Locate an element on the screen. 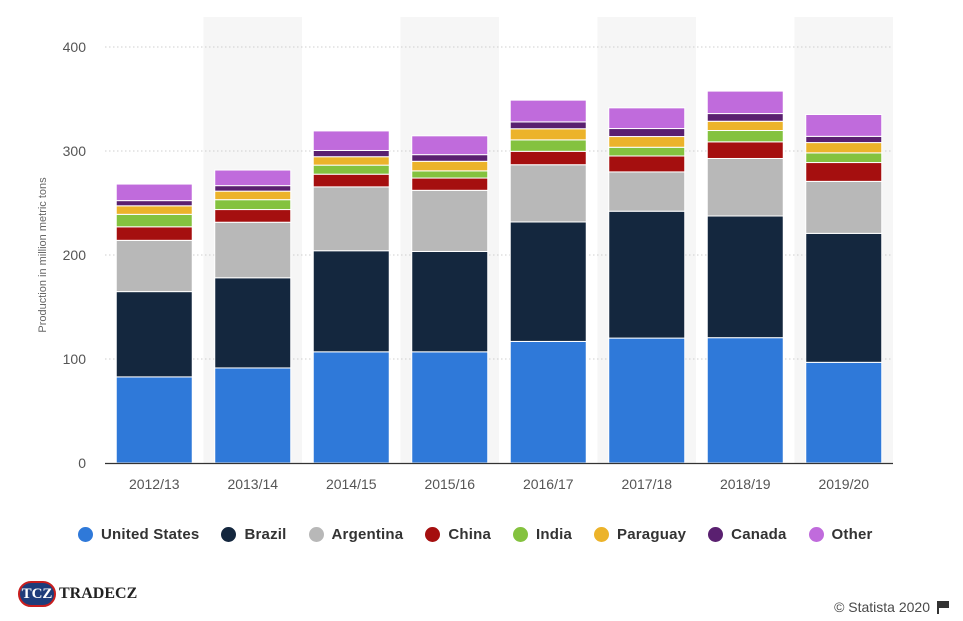 The height and width of the screenshot is (621, 963). statista-credit: © Statista 2020 is located at coordinates (891, 607).